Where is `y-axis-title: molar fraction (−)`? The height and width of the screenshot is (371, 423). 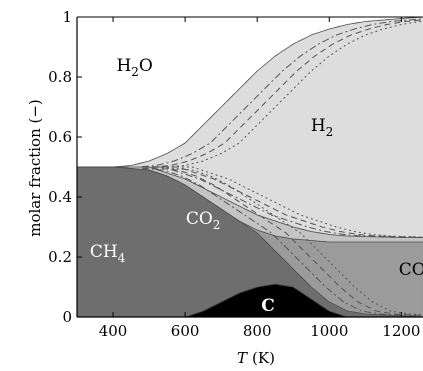
y-axis-title: molar fraction (−) is located at coordinates (35, 168).